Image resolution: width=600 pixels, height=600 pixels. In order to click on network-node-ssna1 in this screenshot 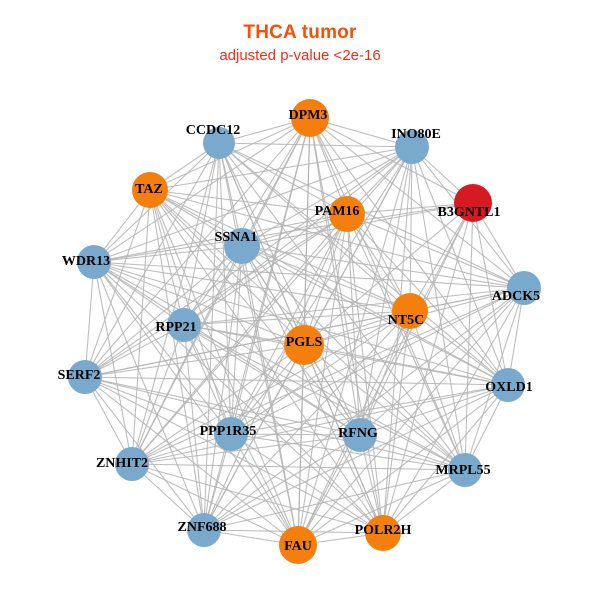, I will do `click(242, 246)`.